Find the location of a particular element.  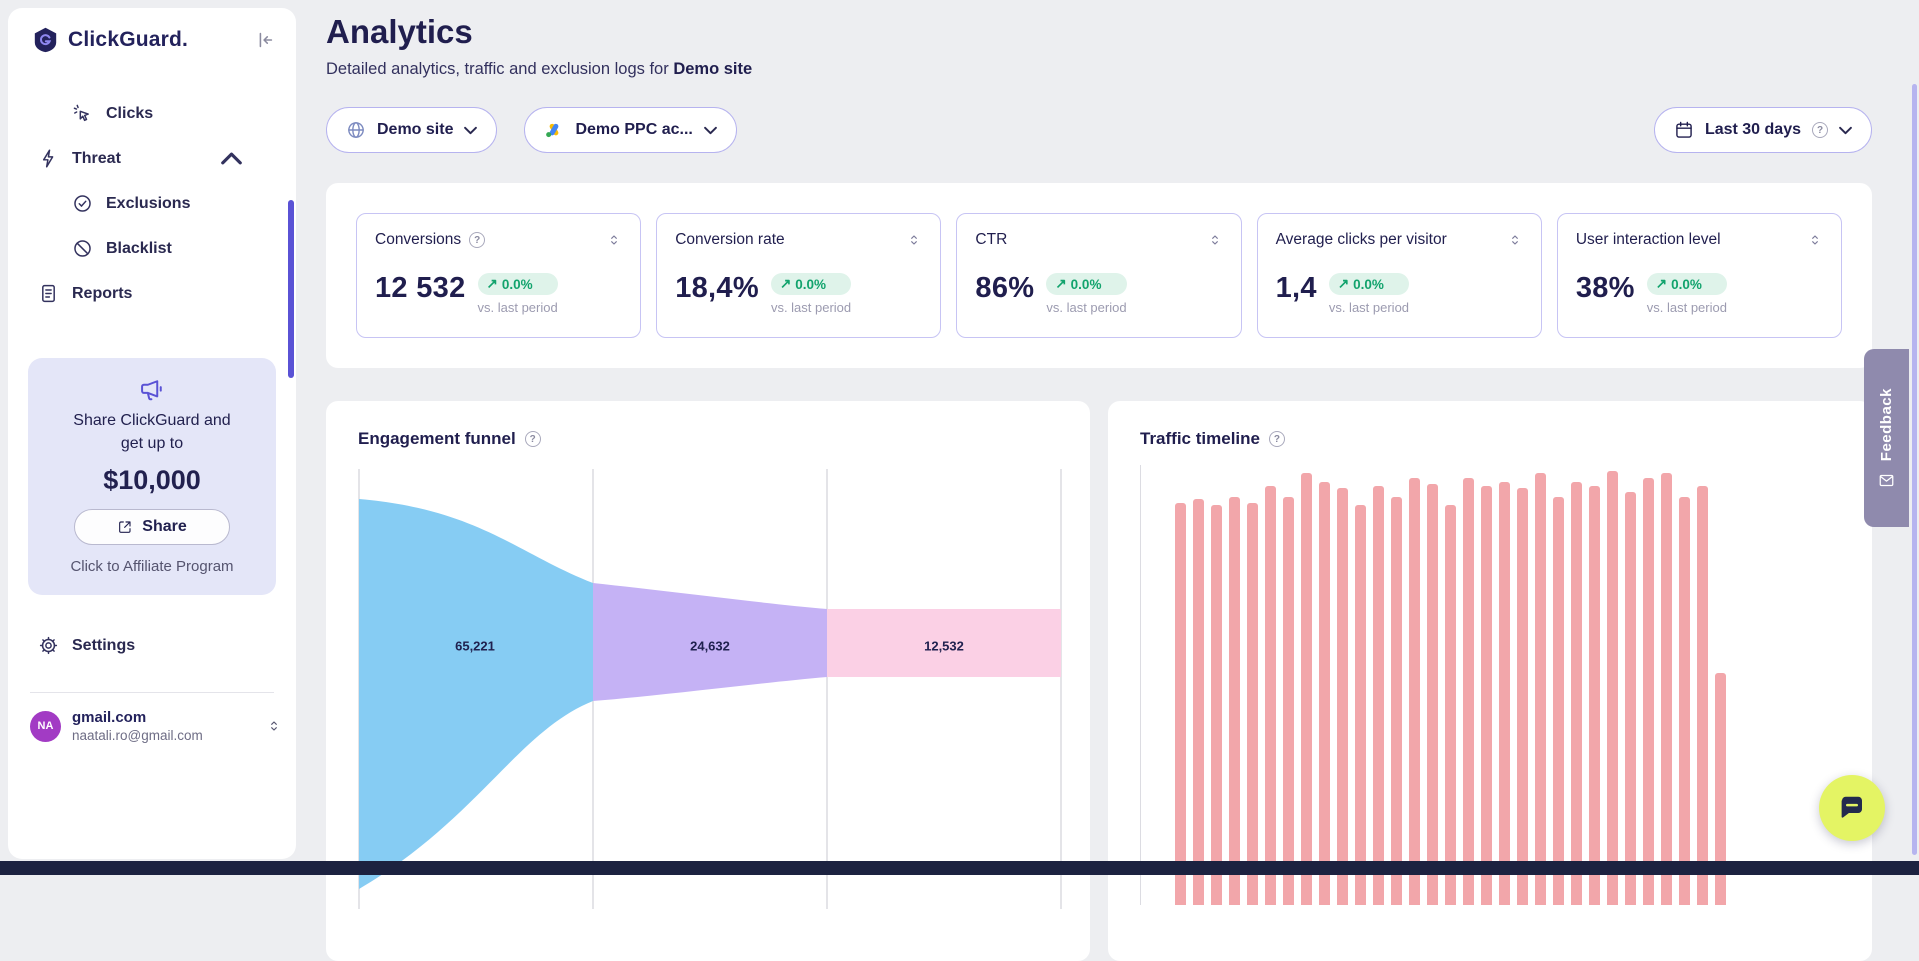

logo-row: ClickGuard. is located at coordinates (152, 39).